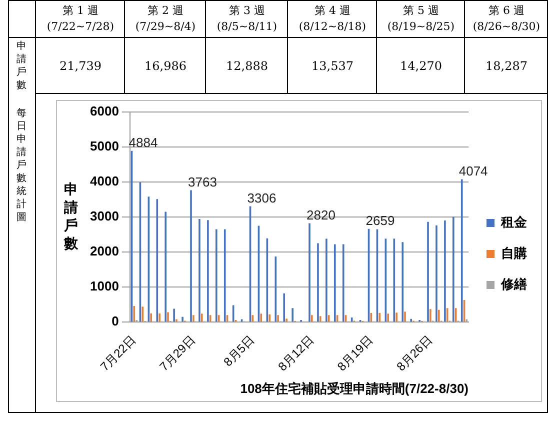 The width and height of the screenshot is (555, 422). I want to click on text: 13,537, so click(333, 66).